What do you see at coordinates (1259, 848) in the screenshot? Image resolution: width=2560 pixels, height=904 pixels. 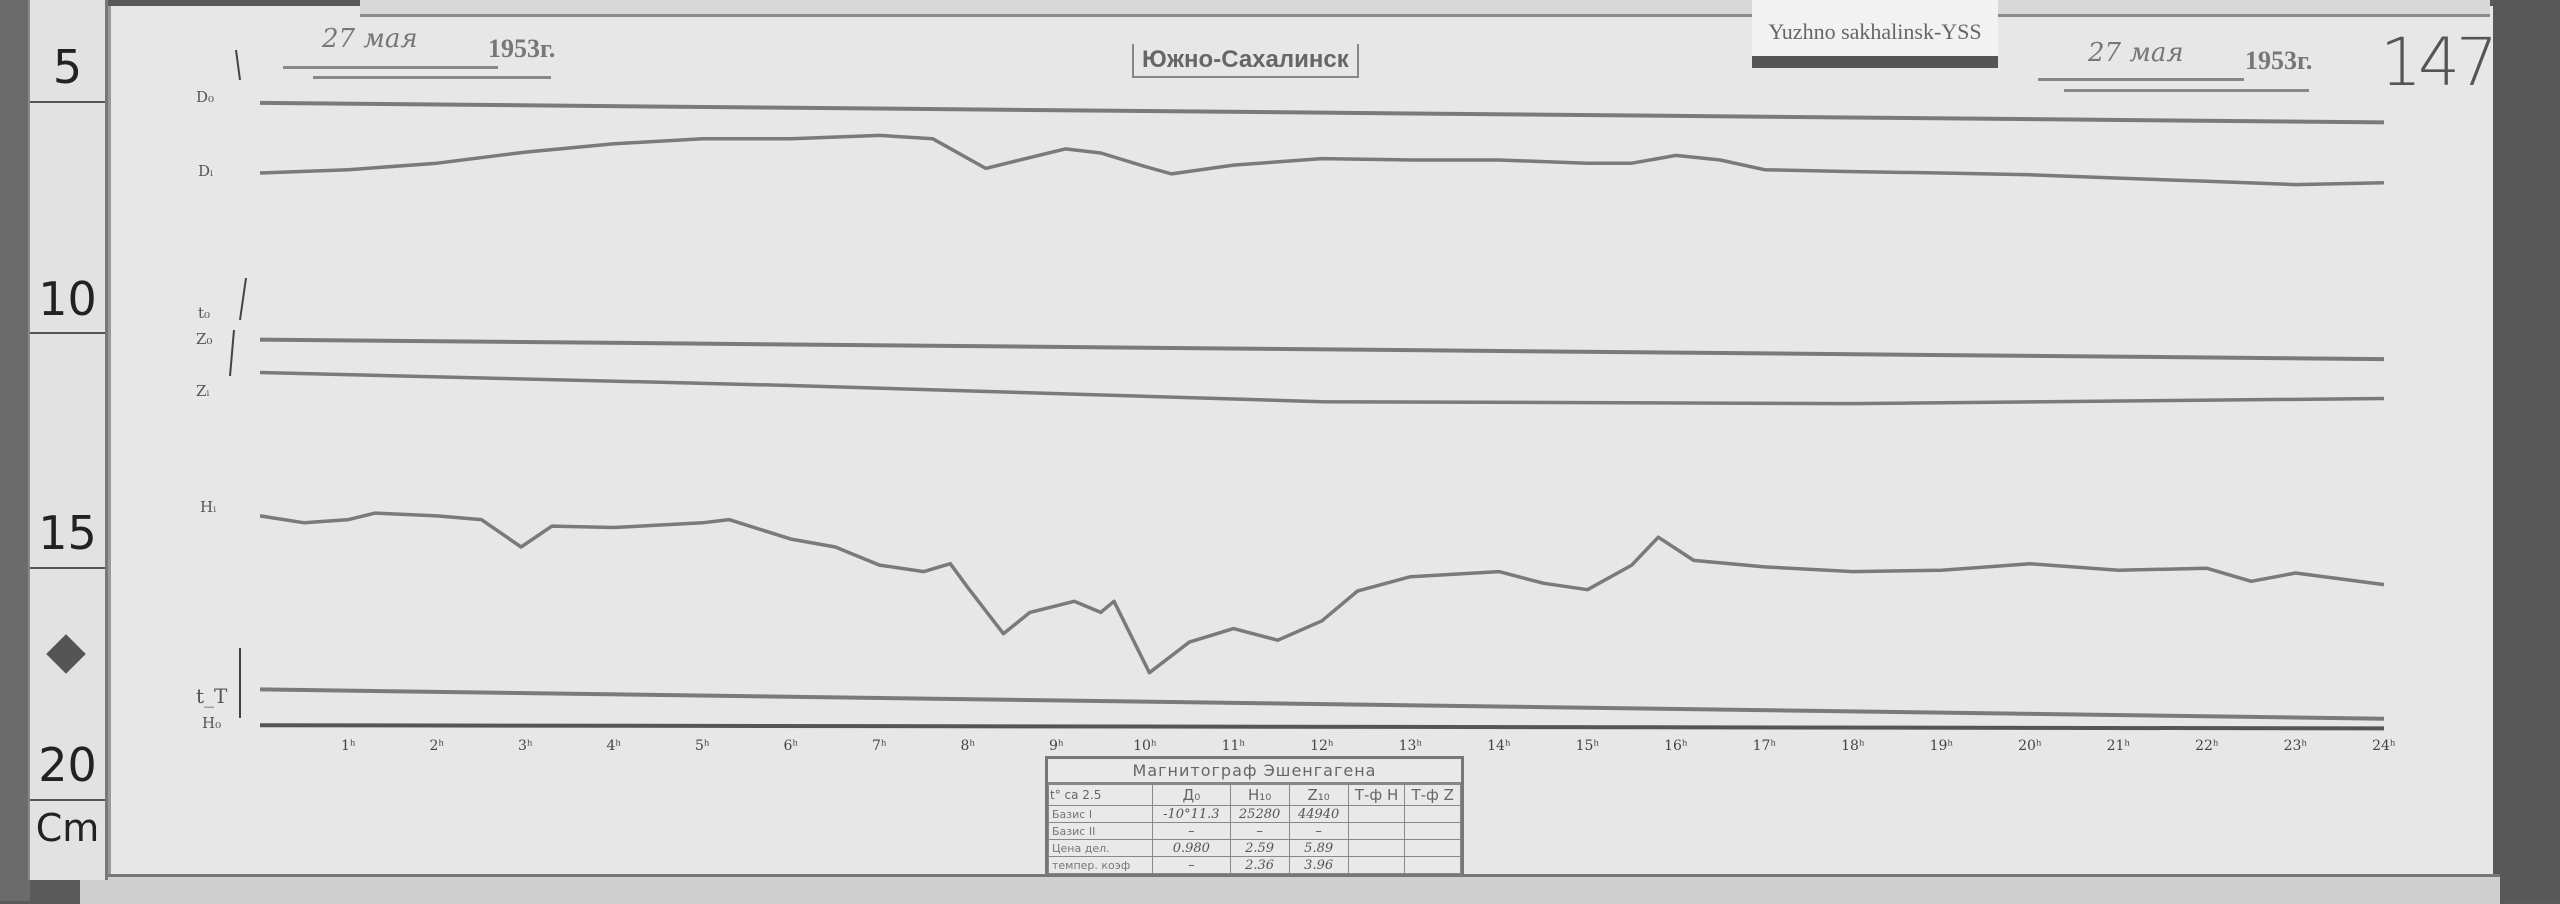 I see `table-cell: 2.59` at bounding box center [1259, 848].